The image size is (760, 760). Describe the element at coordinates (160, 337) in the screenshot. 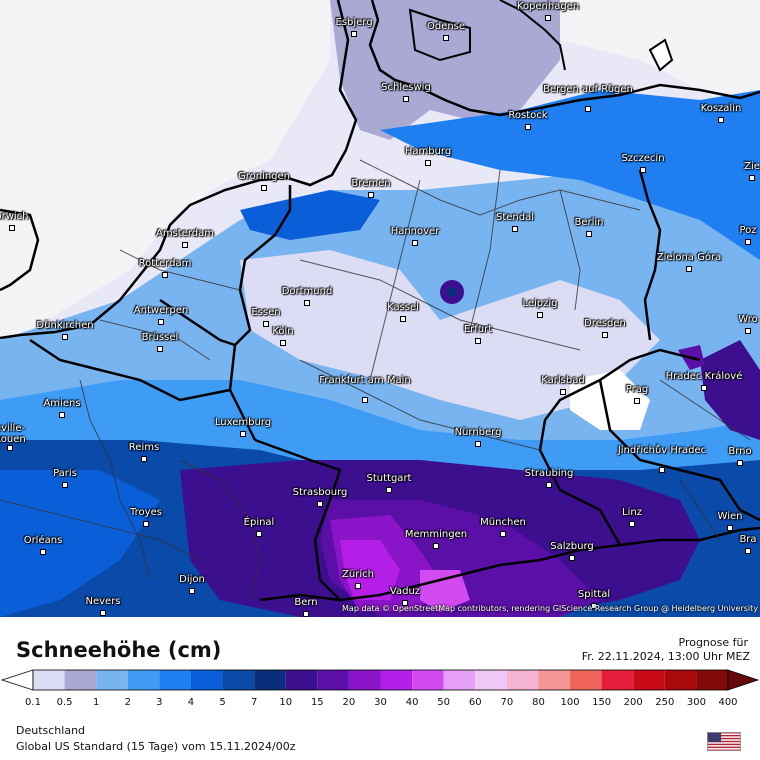

I see `city-label: Brüssel` at that location.